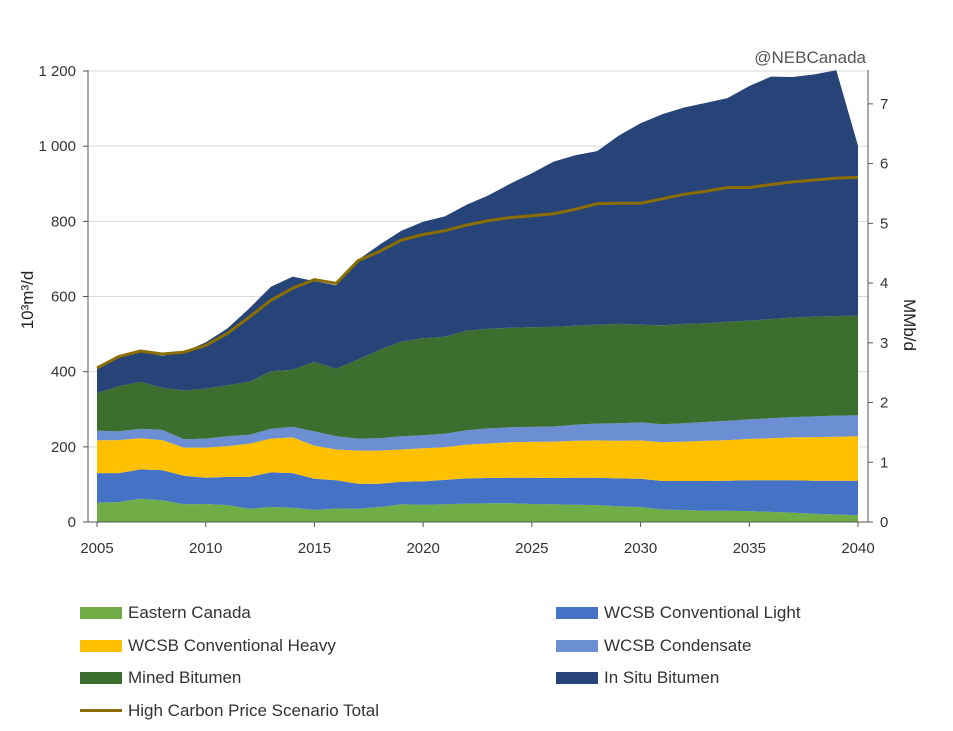 The image size is (953, 731). What do you see at coordinates (477, 377) in the screenshot?
I see `area-mined-bitumen` at bounding box center [477, 377].